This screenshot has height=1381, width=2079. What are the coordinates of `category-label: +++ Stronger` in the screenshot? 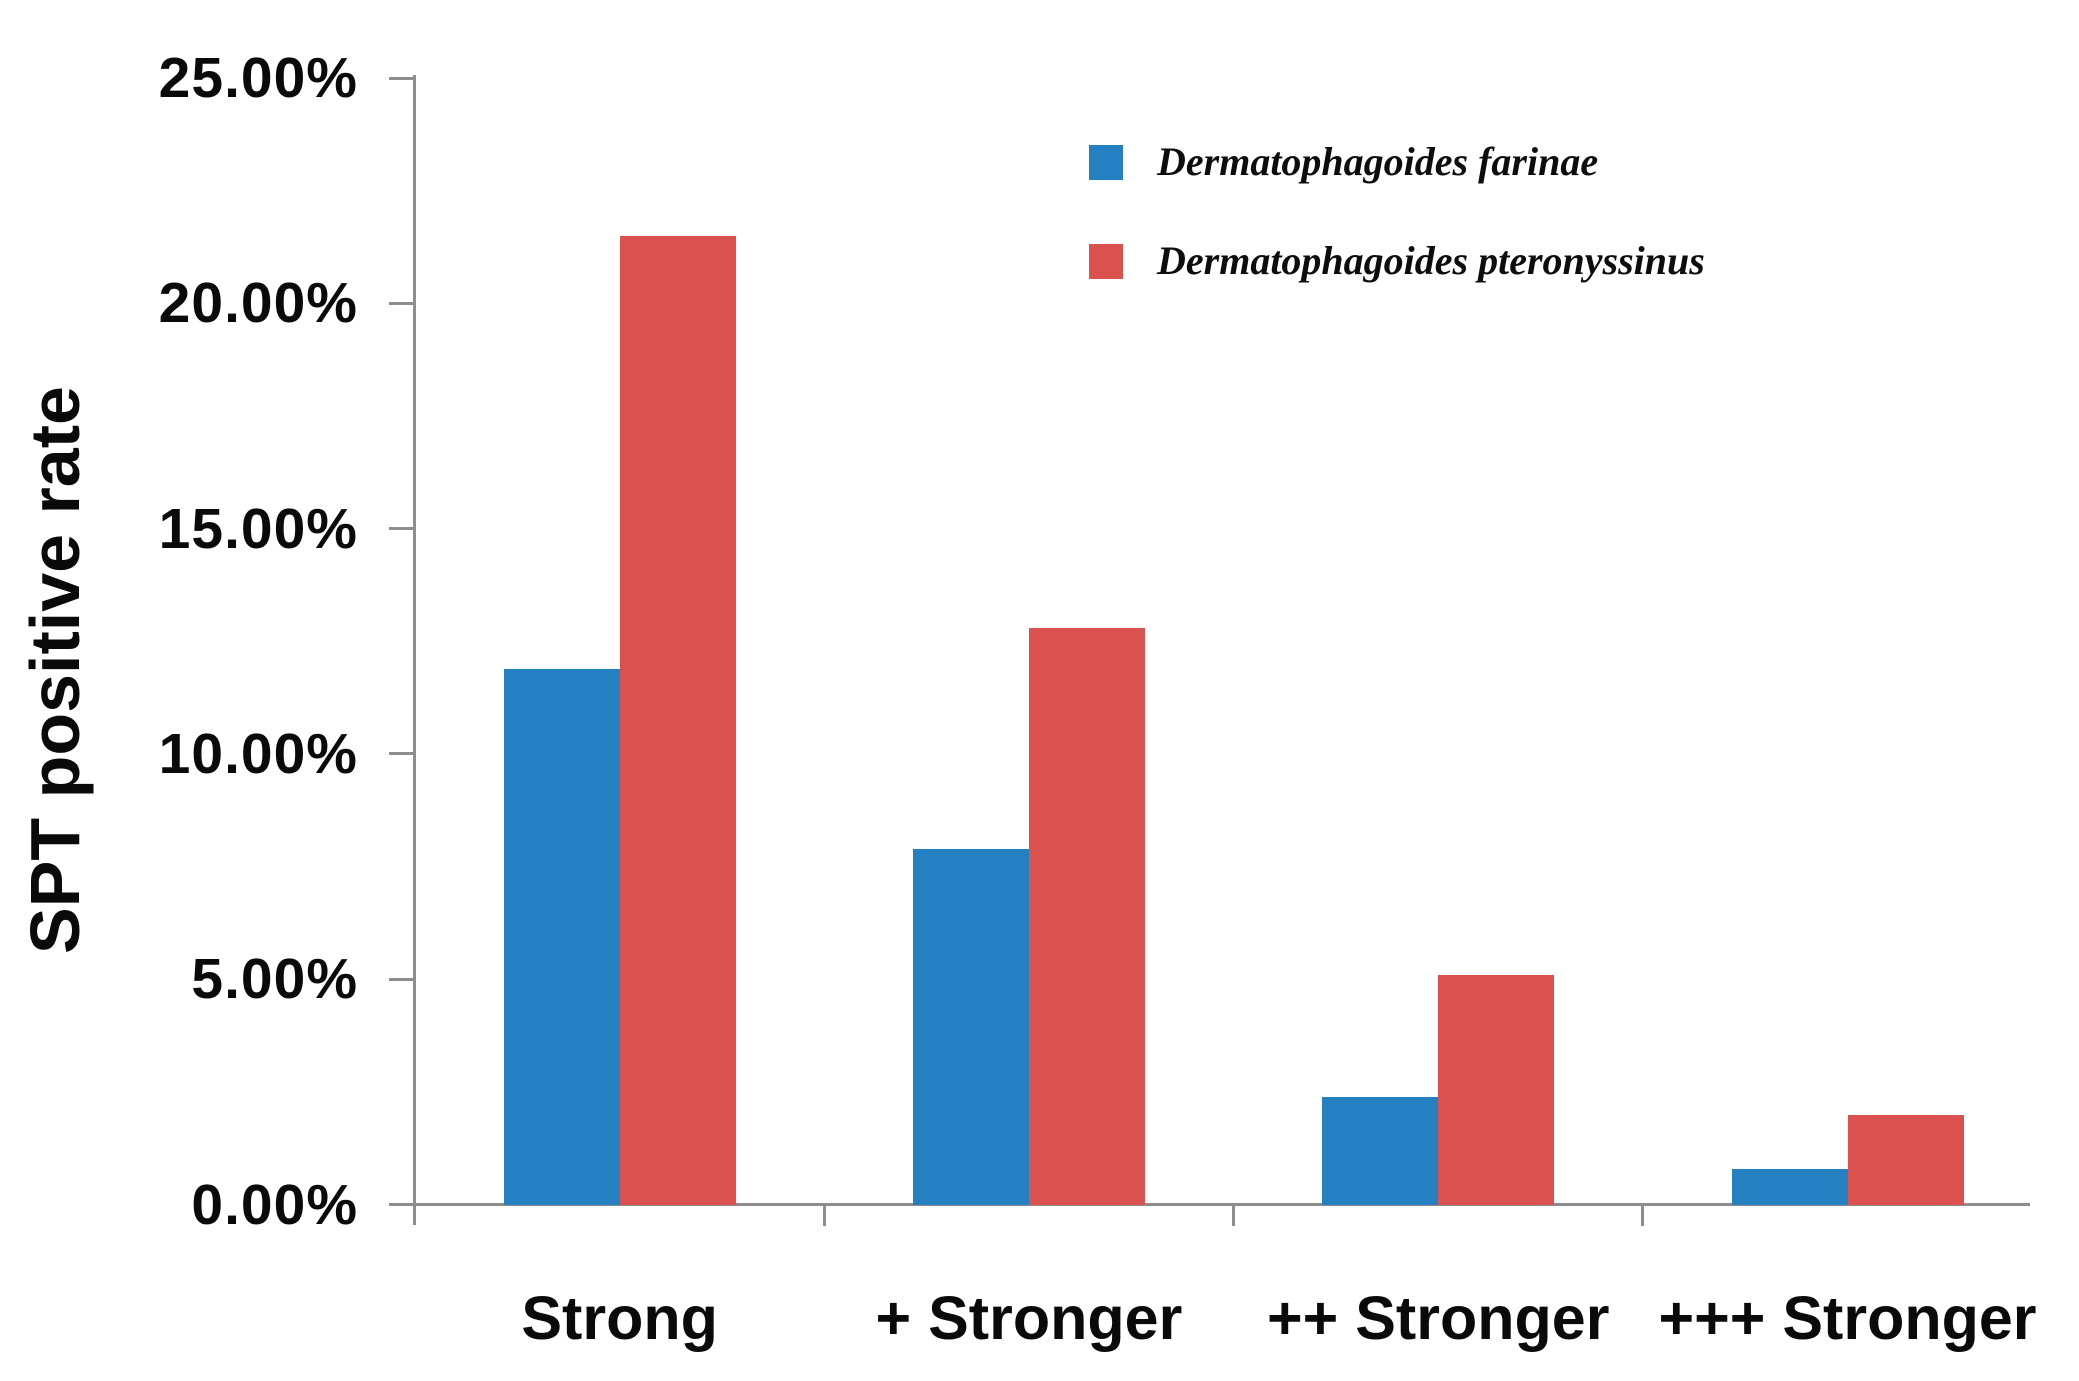 It's located at (1847, 1318).